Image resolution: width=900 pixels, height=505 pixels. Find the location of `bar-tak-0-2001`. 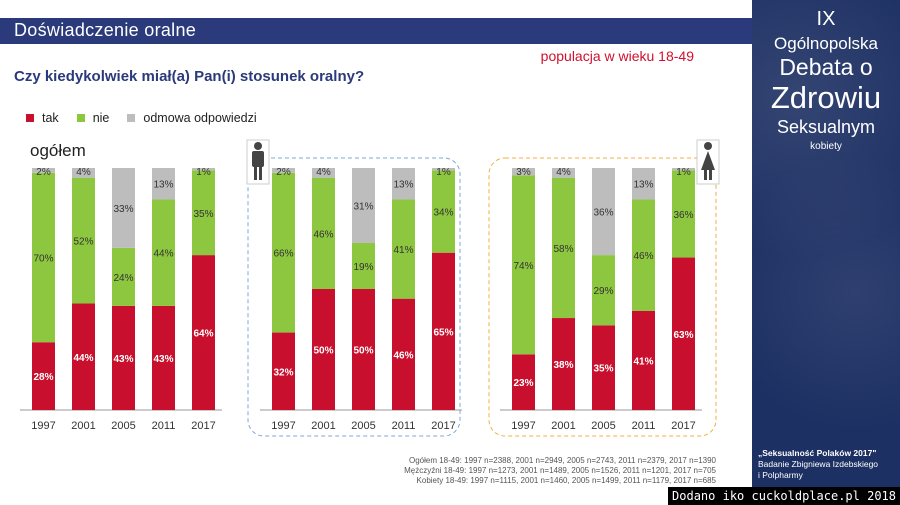

bar-tak-0-2001 is located at coordinates (83, 356).